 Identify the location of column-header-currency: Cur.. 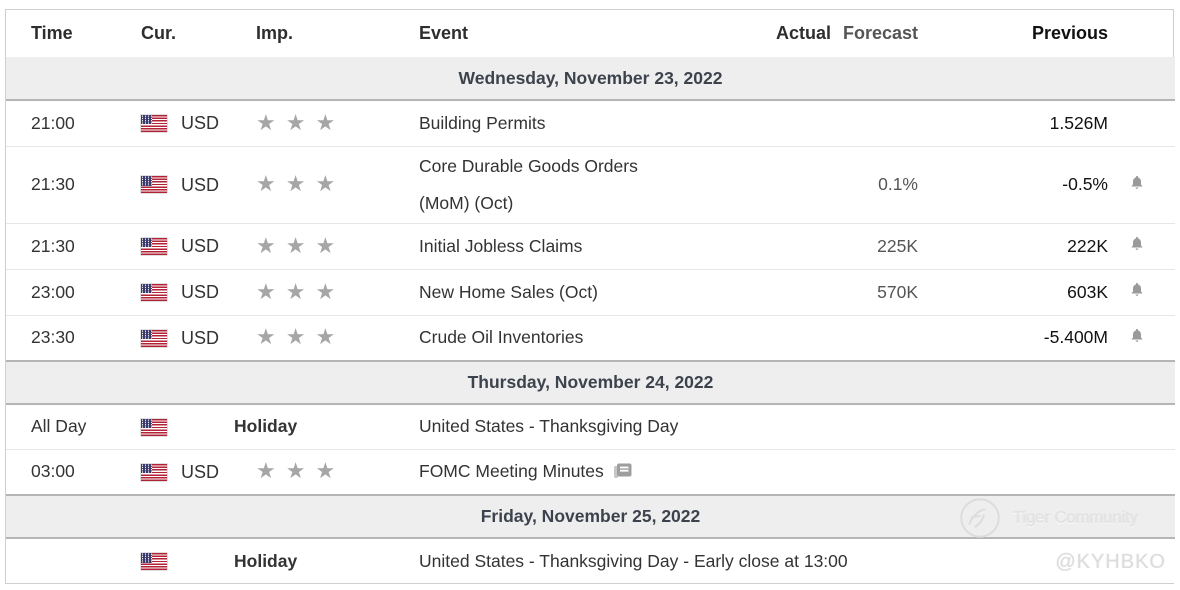
(159, 33).